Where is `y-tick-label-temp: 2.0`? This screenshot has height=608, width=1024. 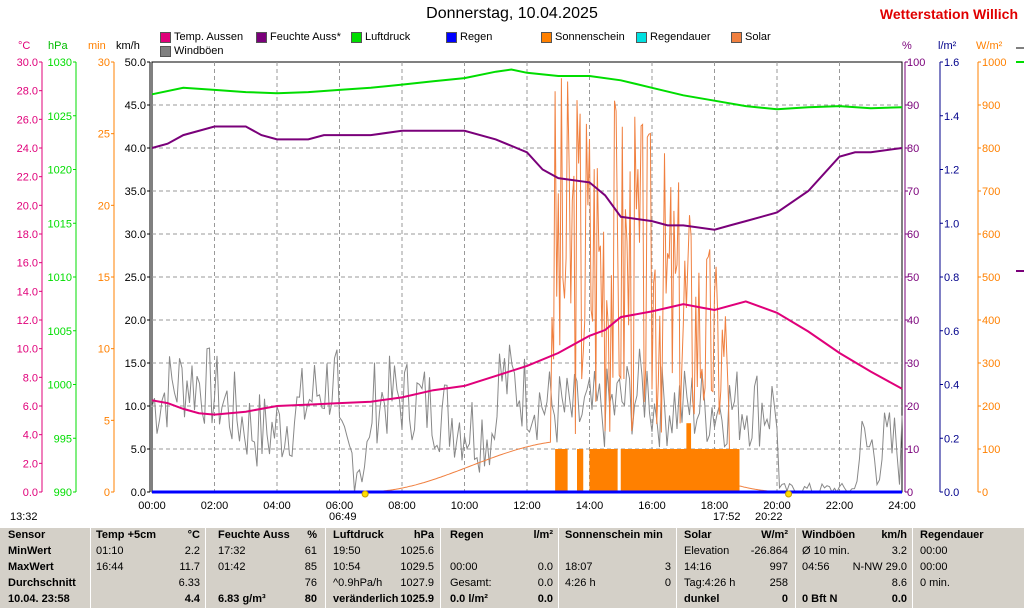
y-tick-label-temp: 2.0 is located at coordinates (30, 464).